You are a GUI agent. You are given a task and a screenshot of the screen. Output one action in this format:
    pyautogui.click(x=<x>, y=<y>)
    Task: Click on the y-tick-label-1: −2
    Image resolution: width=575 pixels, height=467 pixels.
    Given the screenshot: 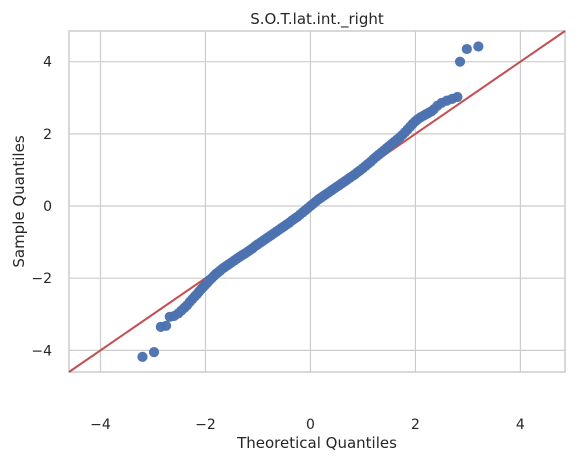 What is the action you would take?
    pyautogui.click(x=41, y=279)
    